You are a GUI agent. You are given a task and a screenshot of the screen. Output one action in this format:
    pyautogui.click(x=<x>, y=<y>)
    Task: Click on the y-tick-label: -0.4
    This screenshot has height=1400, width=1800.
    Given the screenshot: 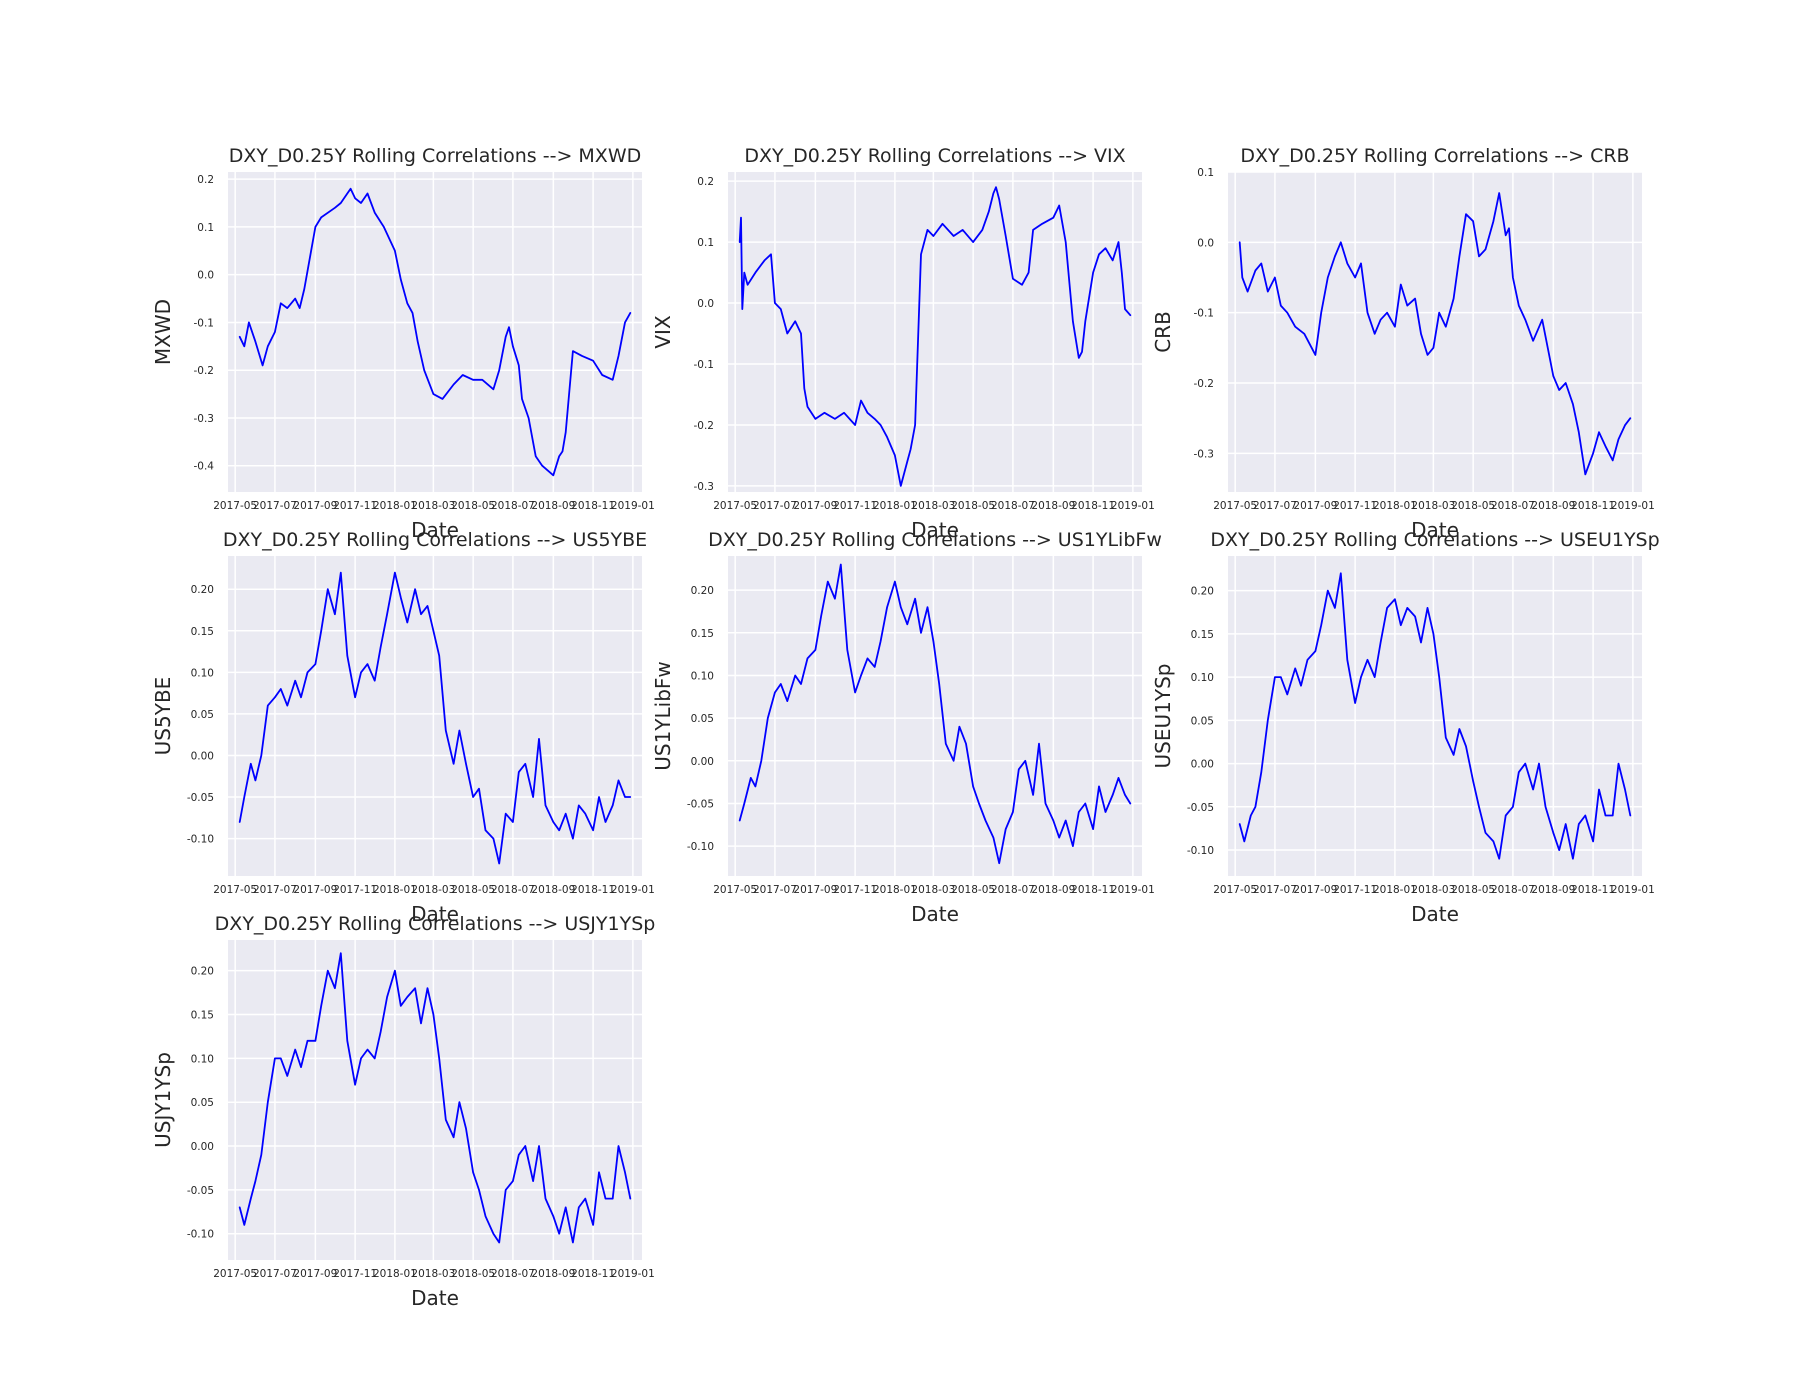 What is the action you would take?
    pyautogui.click(x=204, y=467)
    